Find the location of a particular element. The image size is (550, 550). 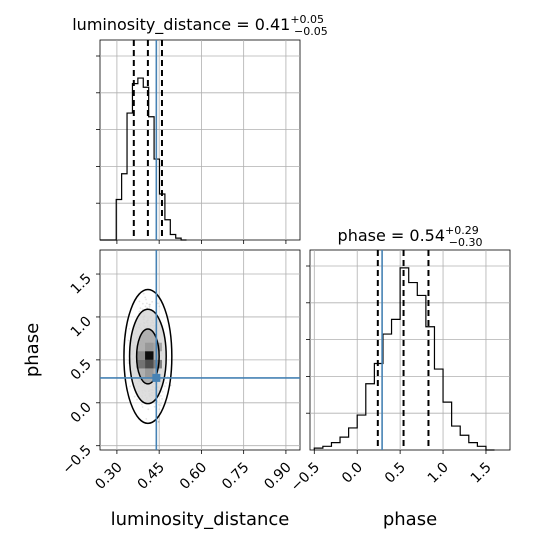

y-tick-label: −0.5 is located at coordinates (76, 459).